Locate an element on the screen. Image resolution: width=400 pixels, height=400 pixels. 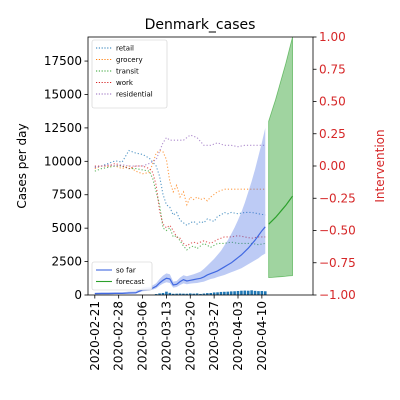
y-axis-label: Cases per day is located at coordinates (22, 165).